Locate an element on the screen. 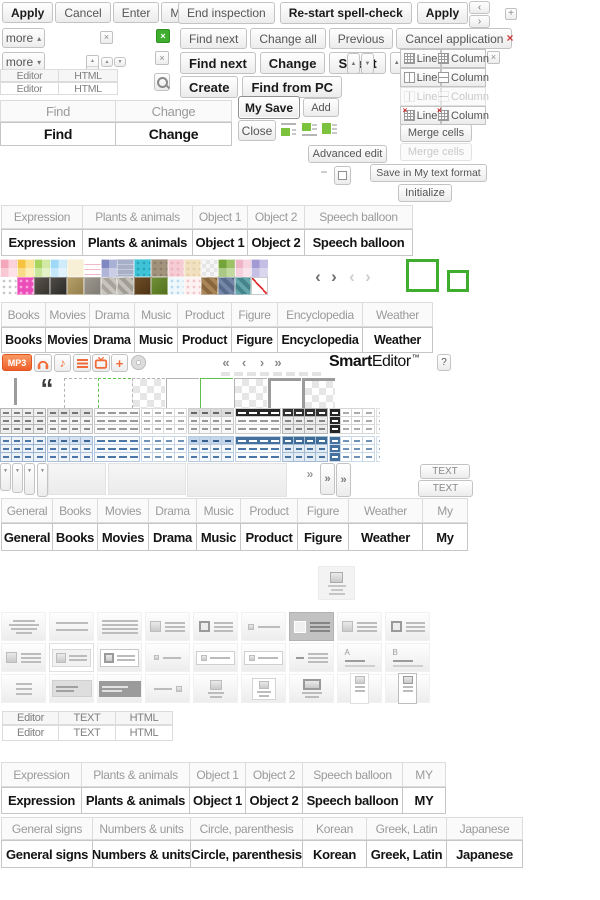  tab-encyclopedia: Encyclopedia is located at coordinates (320, 314).